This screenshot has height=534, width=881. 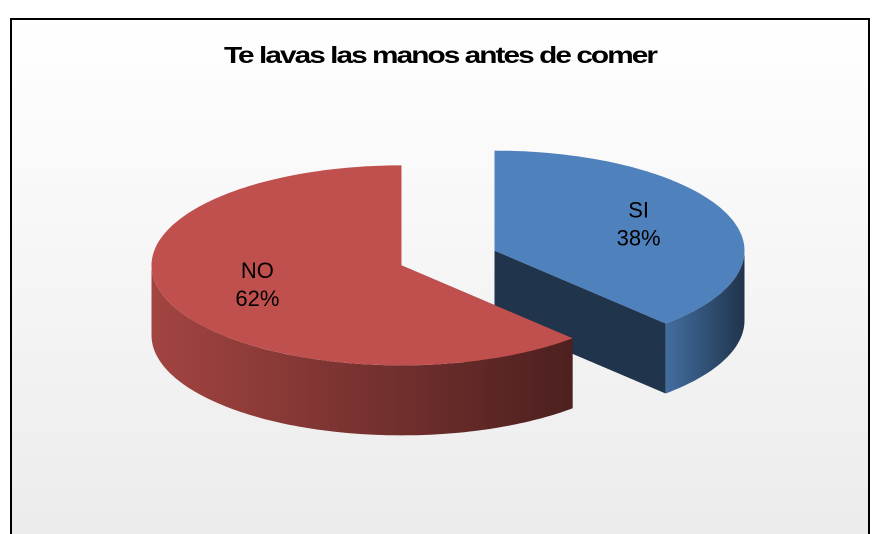 What do you see at coordinates (638, 210) in the screenshot?
I see `slice-category-label: SI` at bounding box center [638, 210].